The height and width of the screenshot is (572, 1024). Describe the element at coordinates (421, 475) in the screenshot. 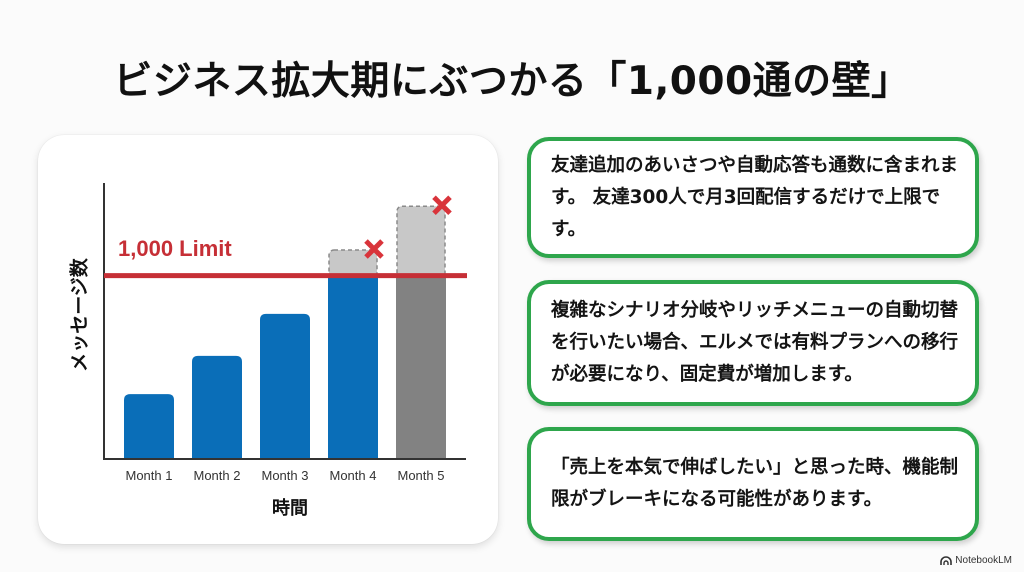

I see `x-tick-month-5: Month 5` at that location.